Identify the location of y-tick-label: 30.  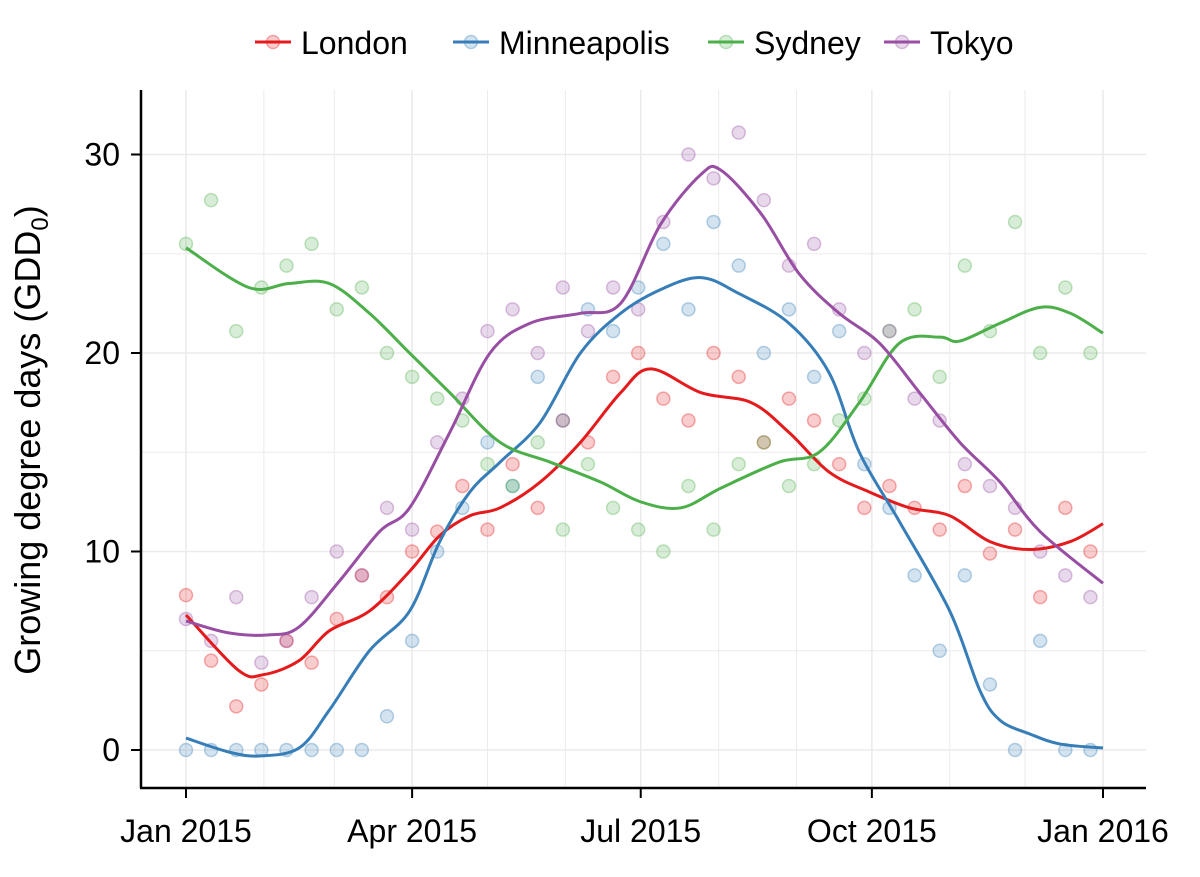
(102, 155).